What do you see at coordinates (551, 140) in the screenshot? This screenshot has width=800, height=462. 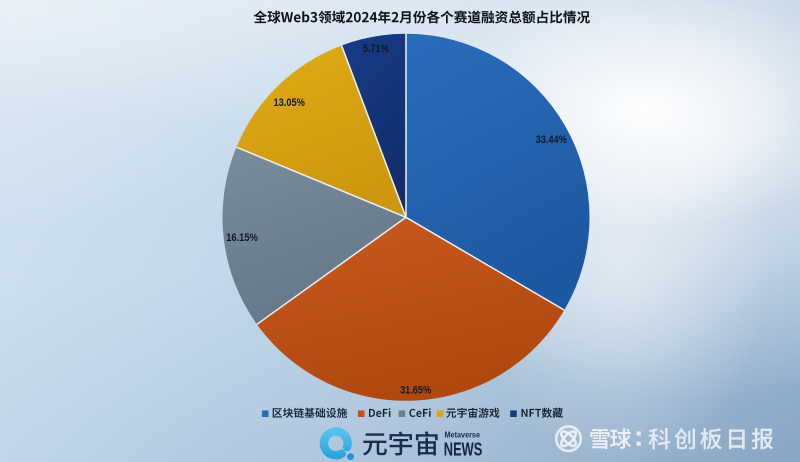 I see `svg-text: 33.44%` at bounding box center [551, 140].